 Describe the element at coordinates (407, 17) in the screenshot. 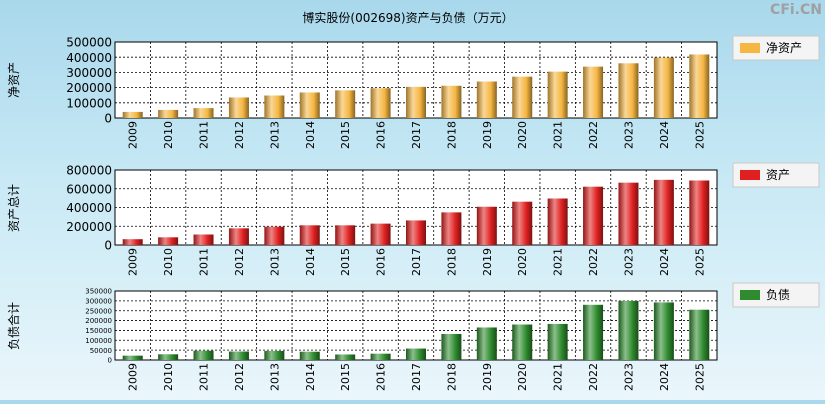

I see `chart-title: 博实股份(002698)资产与负债（万元）` at that location.